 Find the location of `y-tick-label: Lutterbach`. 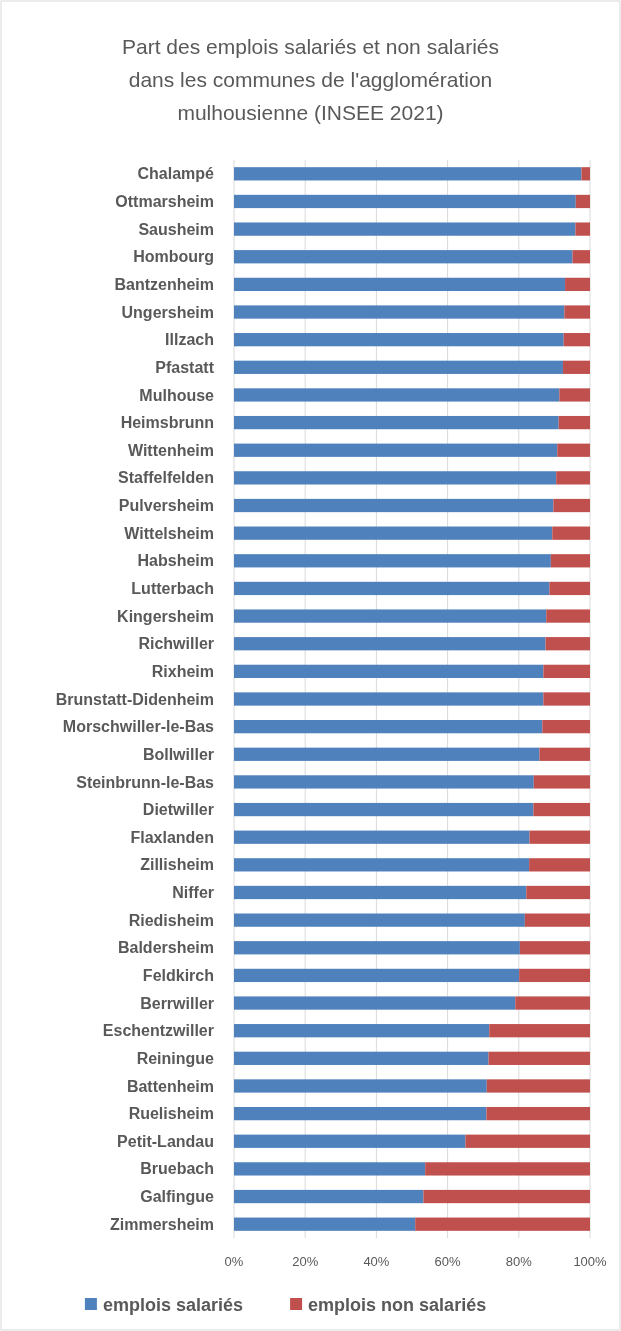

y-tick-label: Lutterbach is located at coordinates (172, 589).